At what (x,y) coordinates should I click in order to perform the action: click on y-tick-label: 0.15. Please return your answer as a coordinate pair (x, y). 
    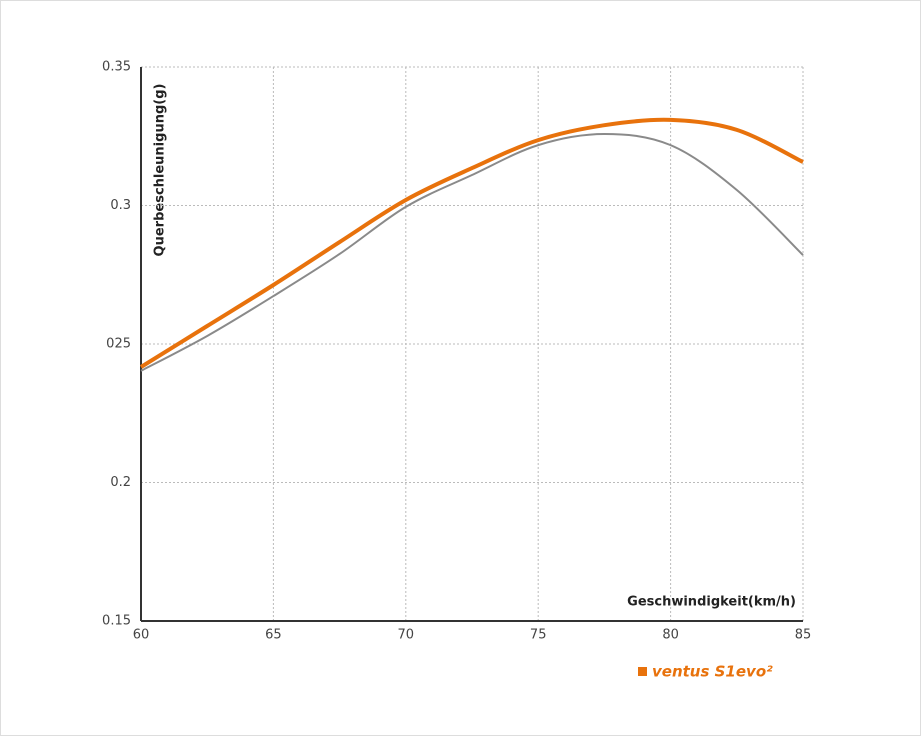
    Looking at the image, I should click on (116, 621).